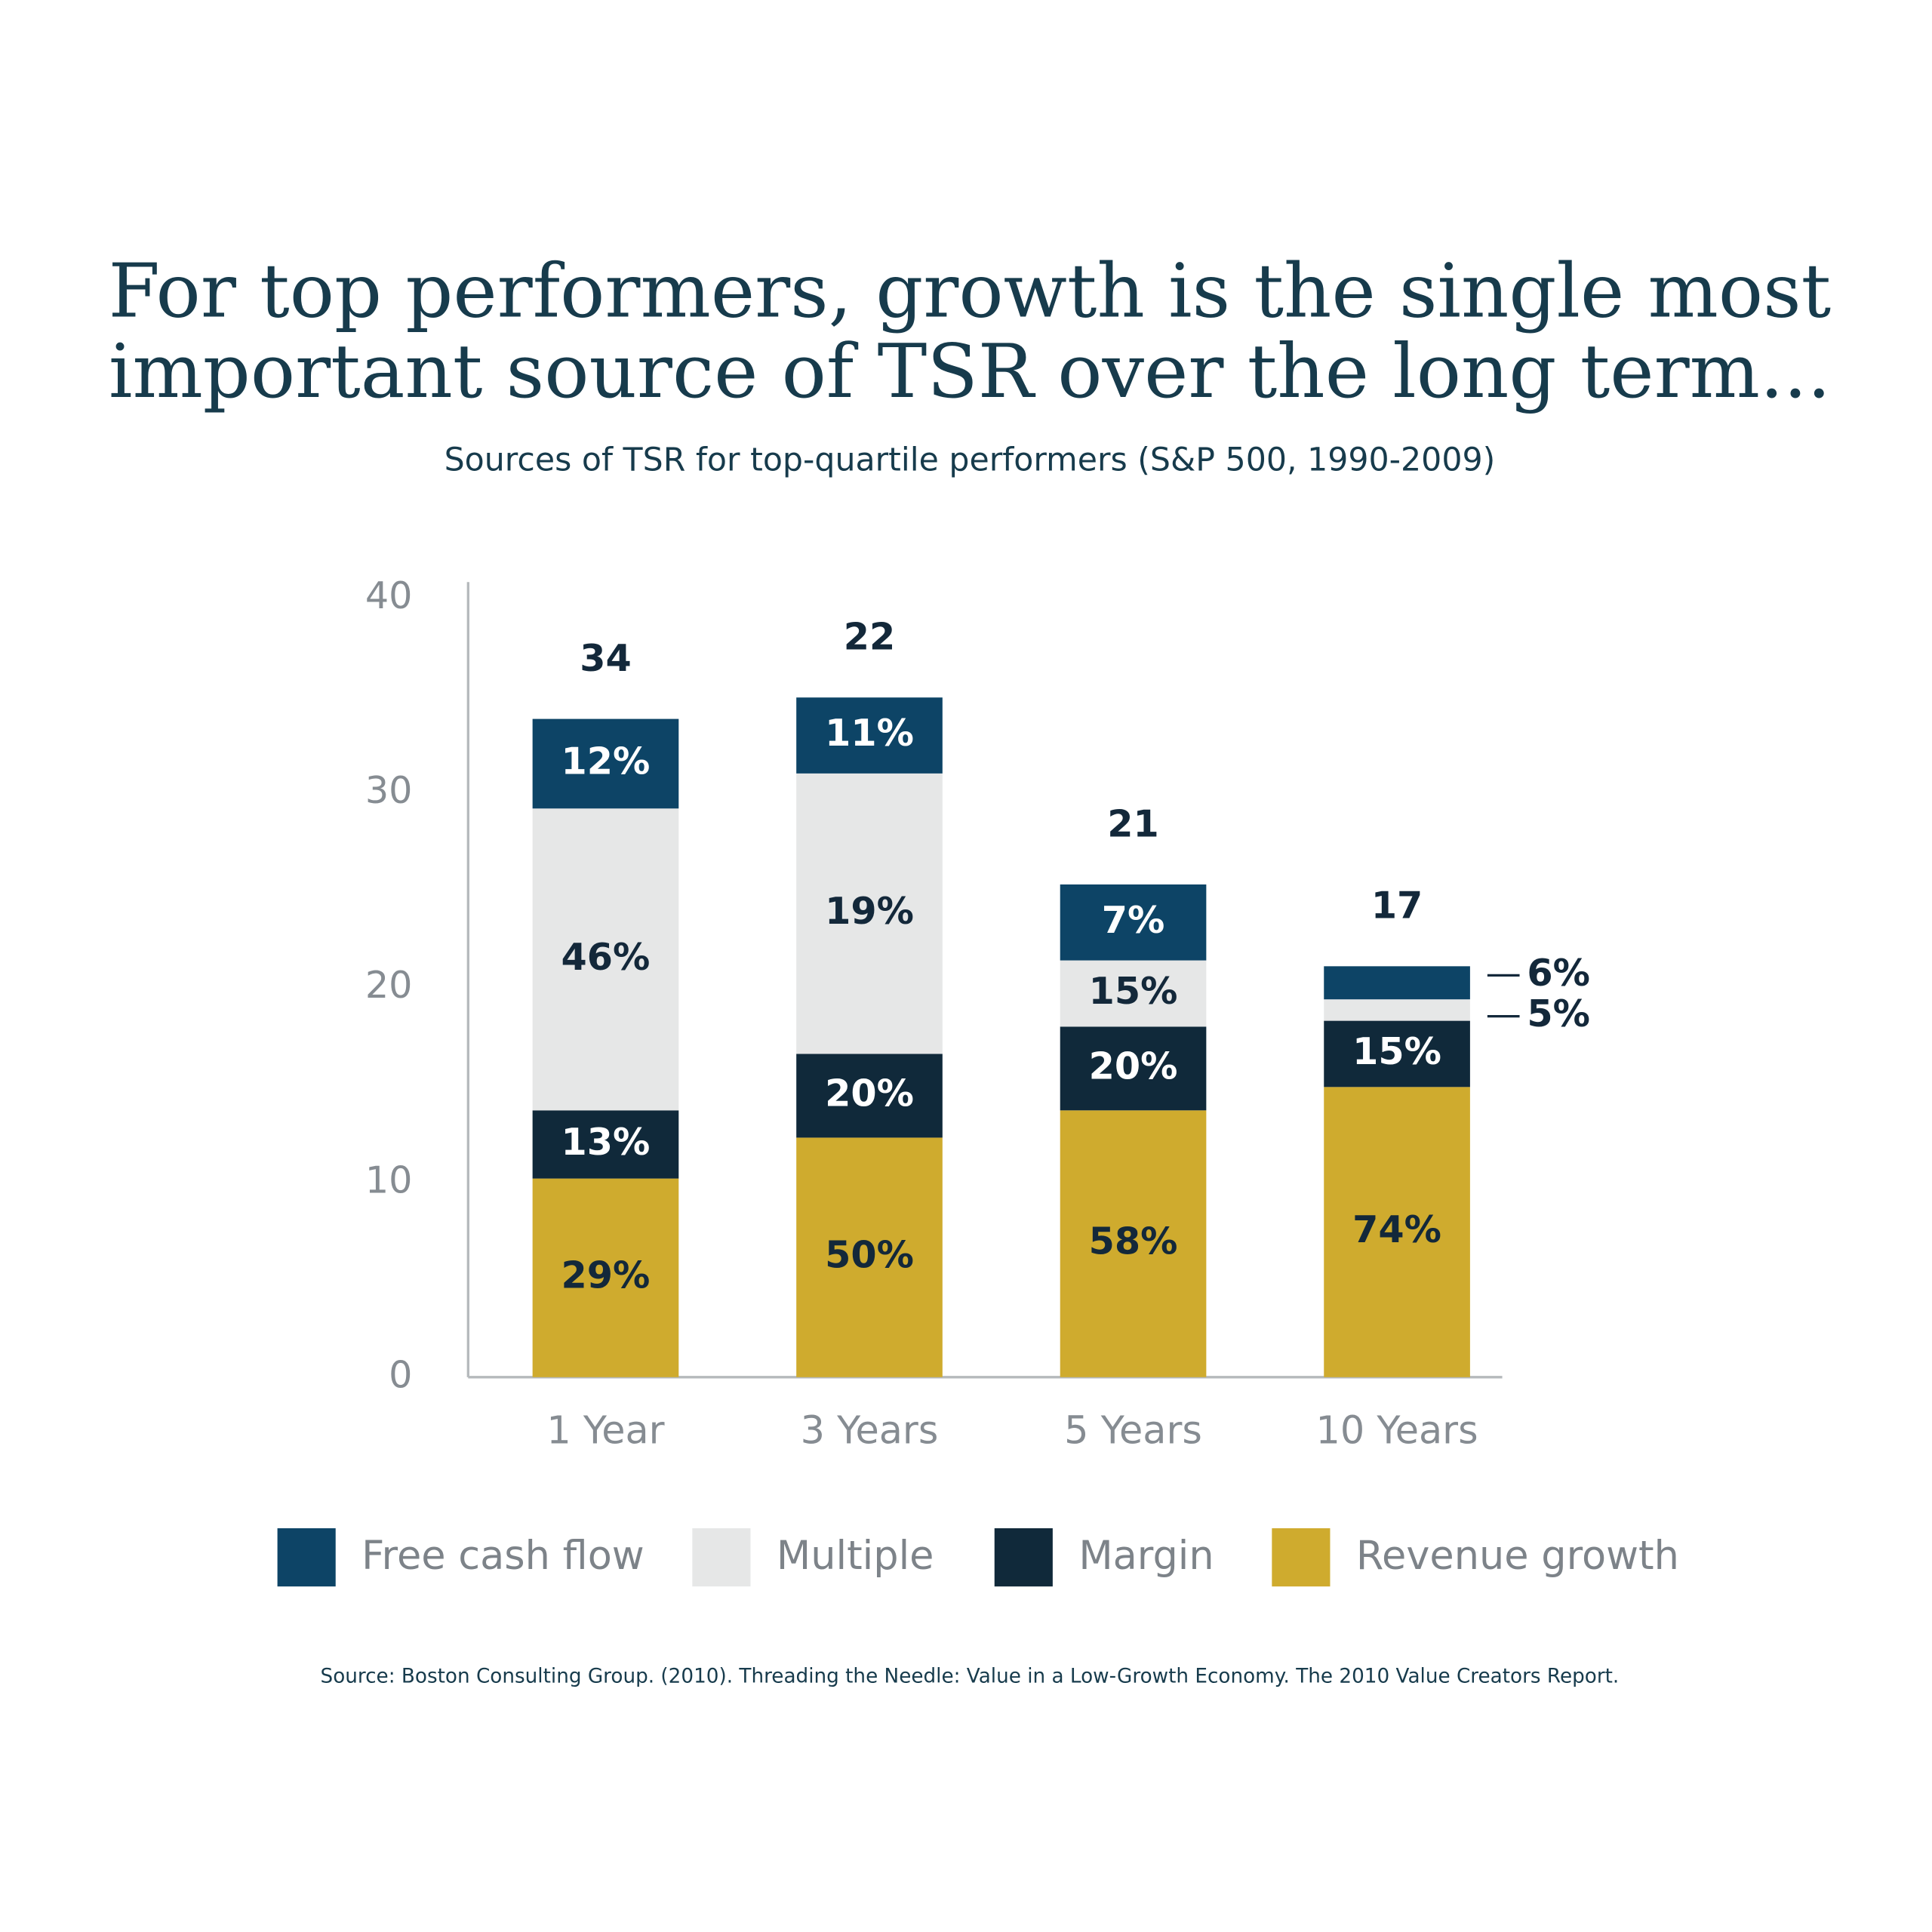  What do you see at coordinates (855, 1556) in the screenshot?
I see `legend-label: Multiple` at bounding box center [855, 1556].